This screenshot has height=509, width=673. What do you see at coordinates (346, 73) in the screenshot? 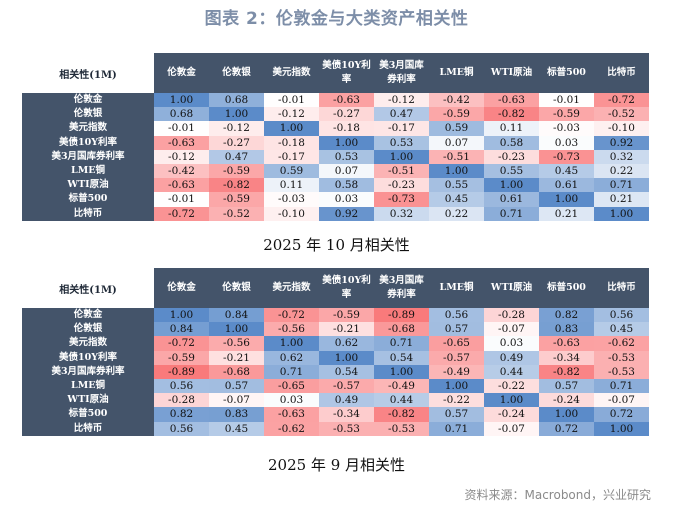
I see `column-header: 美债10Y利 率` at bounding box center [346, 73].